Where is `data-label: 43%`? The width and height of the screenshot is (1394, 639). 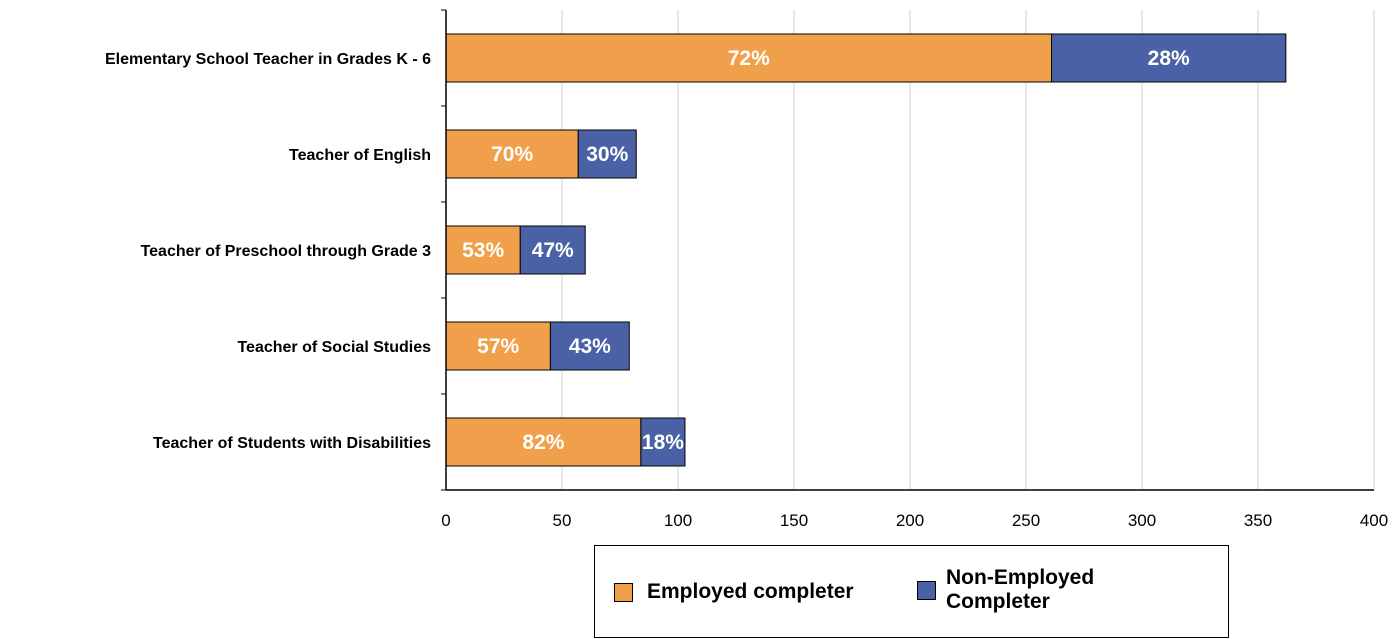
data-label: 43% is located at coordinates (590, 346).